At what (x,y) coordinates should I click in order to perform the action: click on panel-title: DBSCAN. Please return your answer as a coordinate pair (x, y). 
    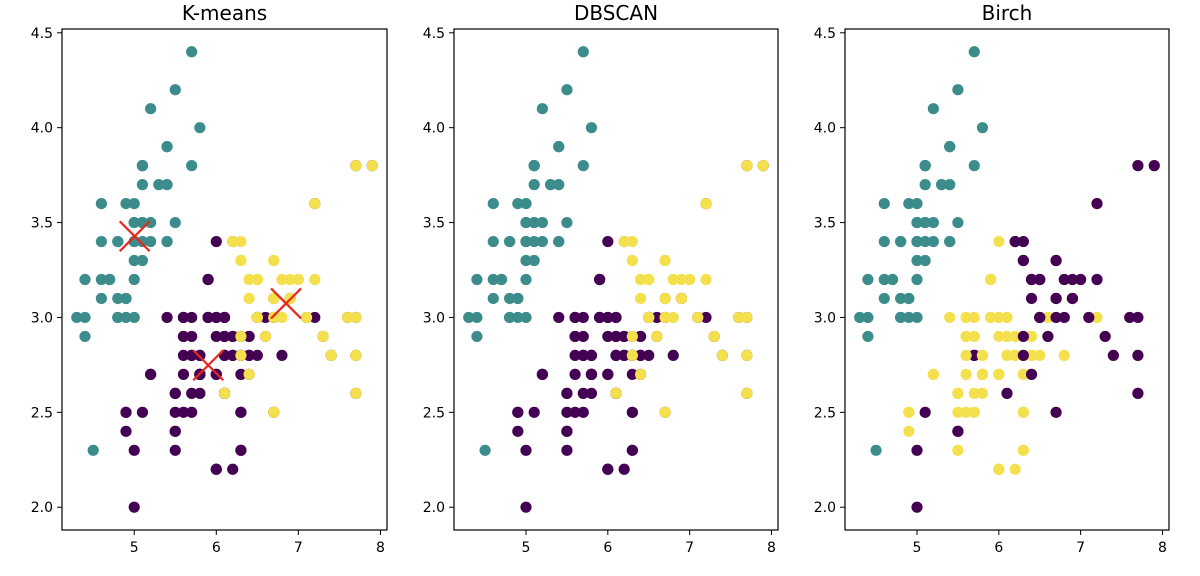
    Looking at the image, I should click on (616, 13).